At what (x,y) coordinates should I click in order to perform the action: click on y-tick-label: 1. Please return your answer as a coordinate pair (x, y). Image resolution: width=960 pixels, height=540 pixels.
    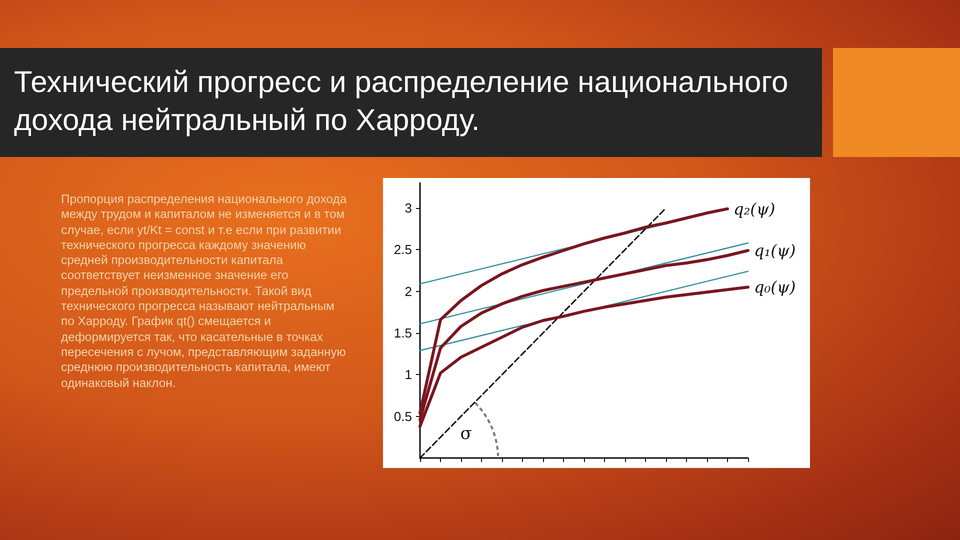
    Looking at the image, I should click on (408, 374).